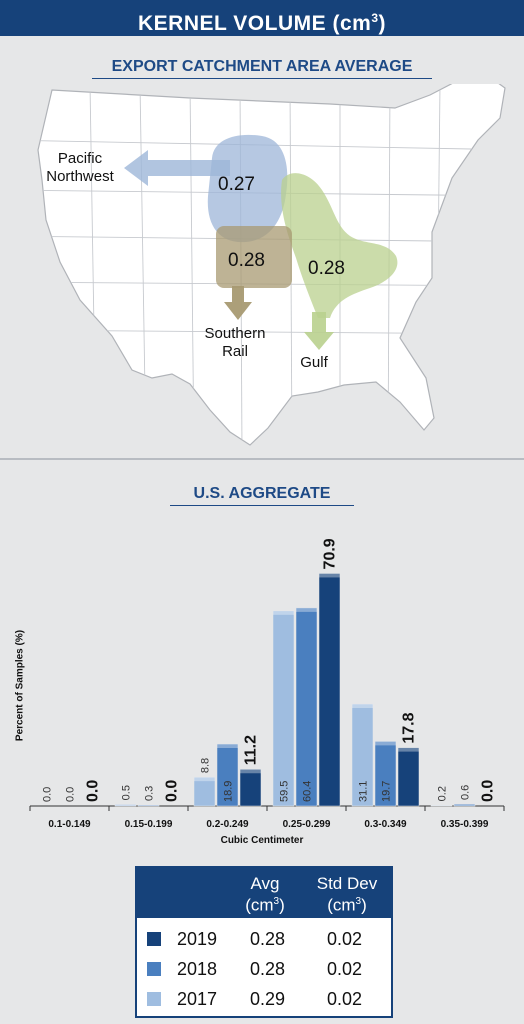 Image resolution: width=524 pixels, height=1024 pixels. I want to click on data-label: 18.9, so click(229, 791).